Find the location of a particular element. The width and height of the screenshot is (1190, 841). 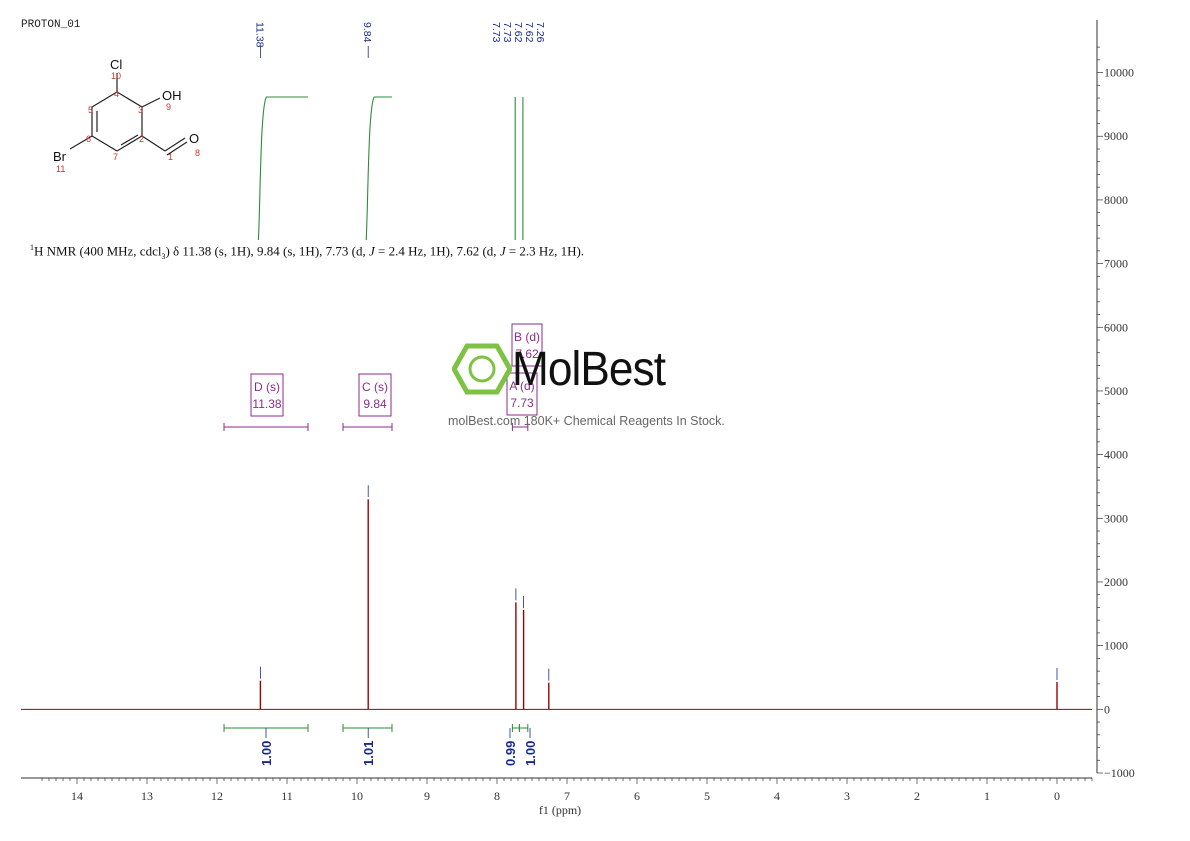

atom-br: Br is located at coordinates (60, 156).